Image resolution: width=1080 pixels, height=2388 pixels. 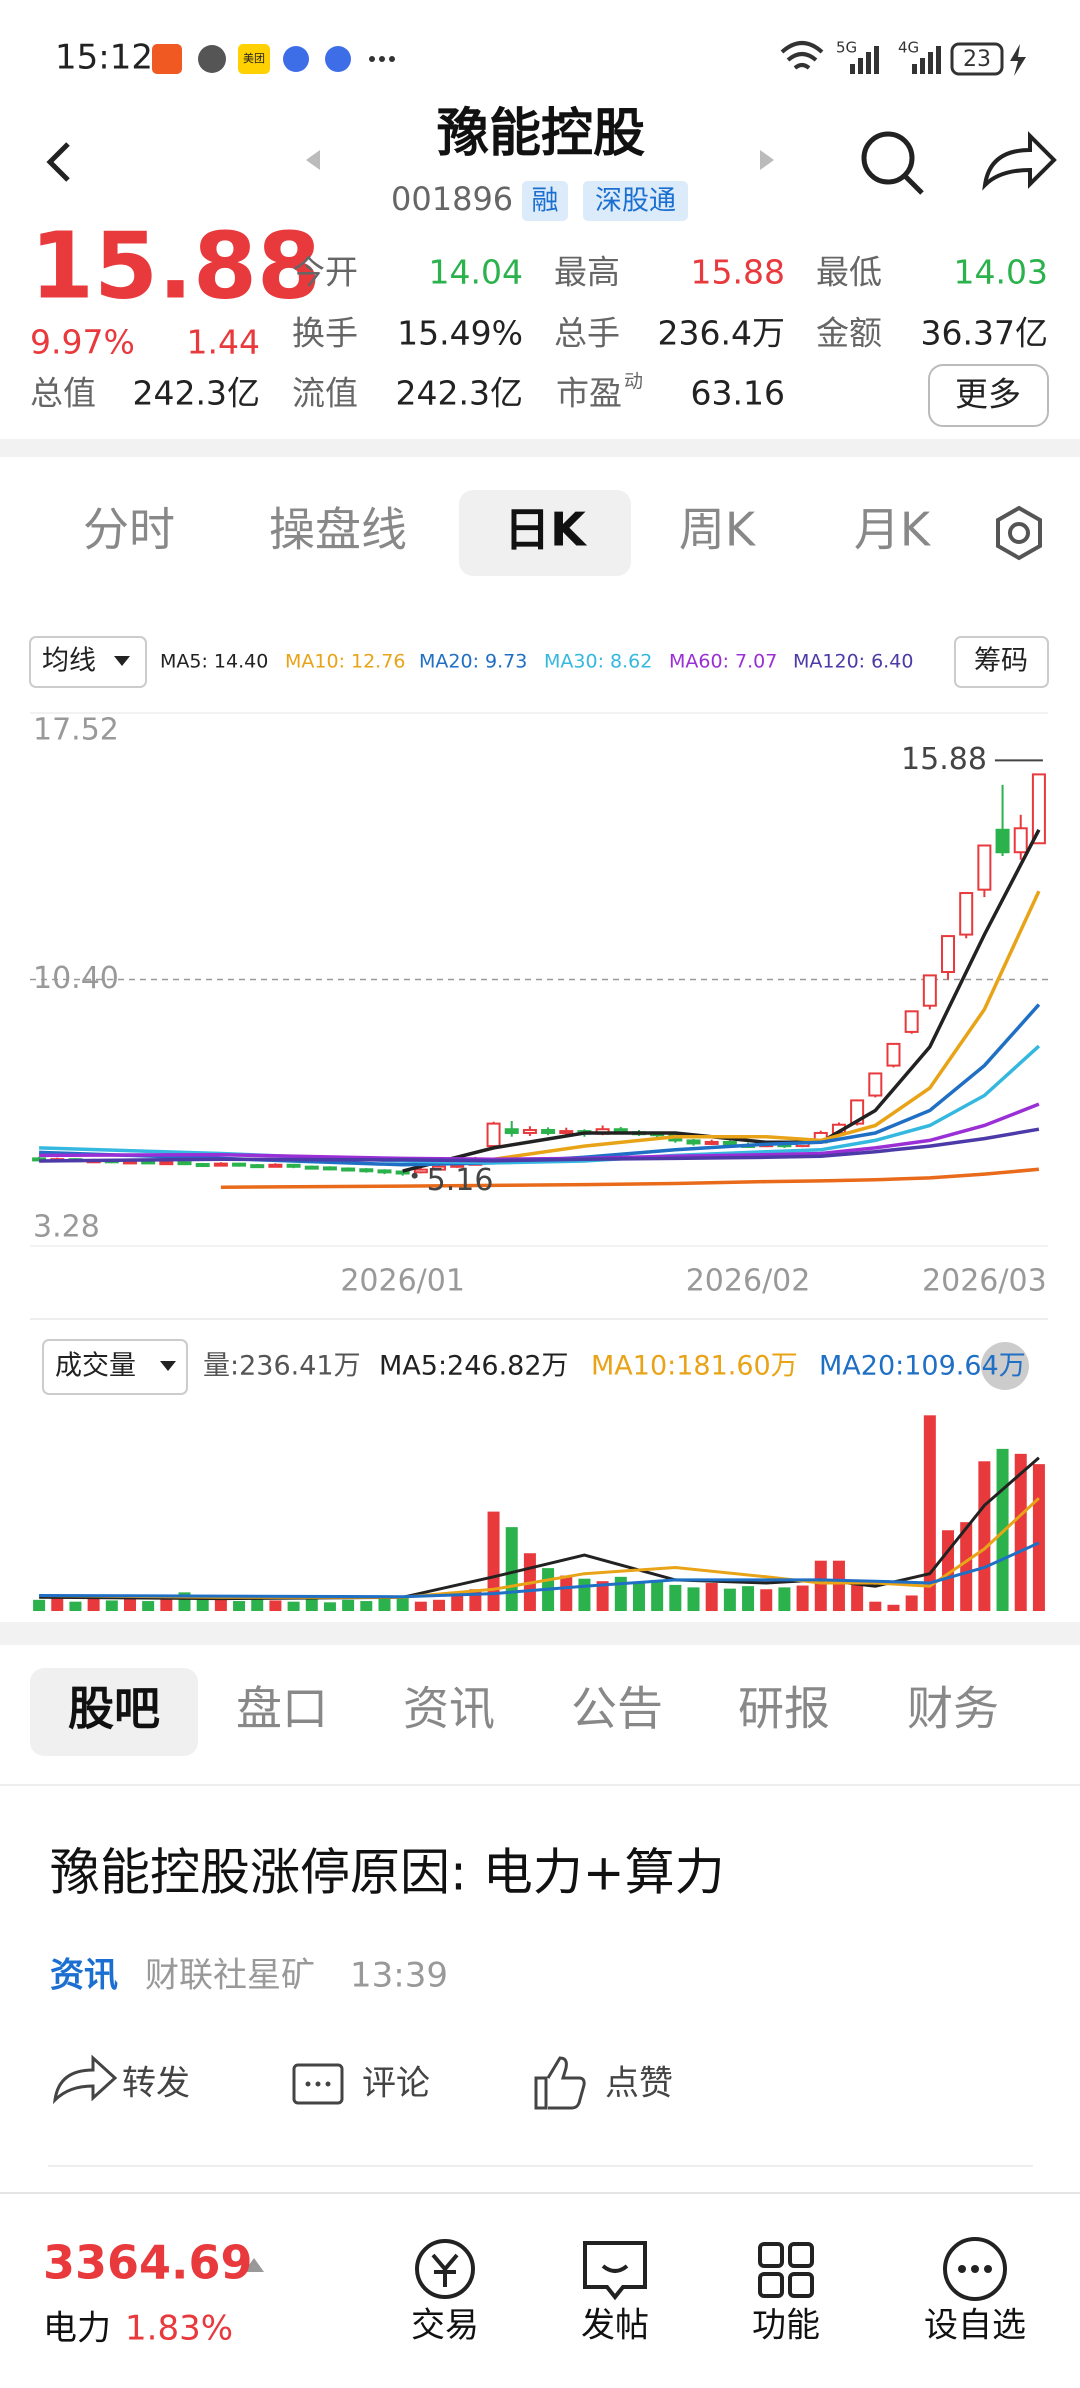 I want to click on x-tick-label: 2026/03, so click(x=984, y=1281).